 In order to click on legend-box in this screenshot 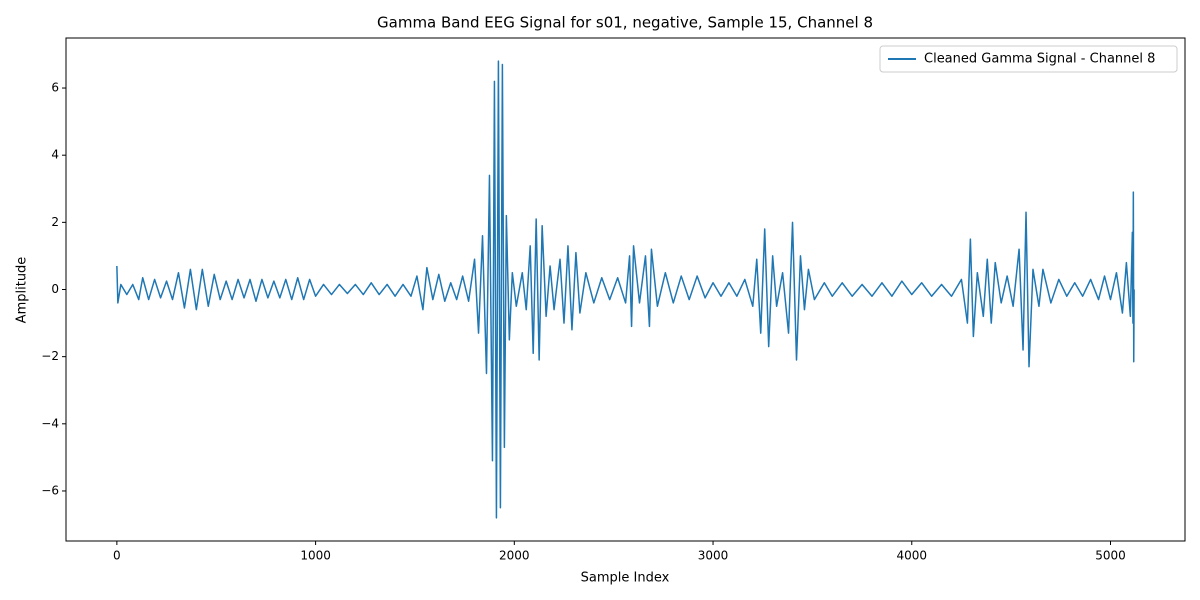, I will do `click(1028, 59)`.